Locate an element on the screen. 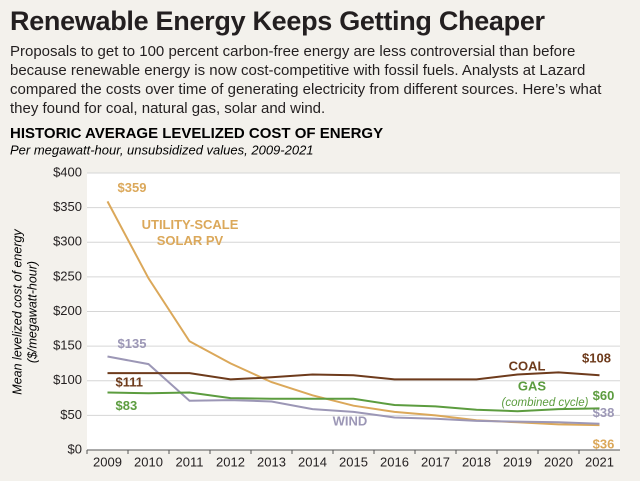 This screenshot has width=640, height=481. y-tick-label: $300 is located at coordinates (67, 241).